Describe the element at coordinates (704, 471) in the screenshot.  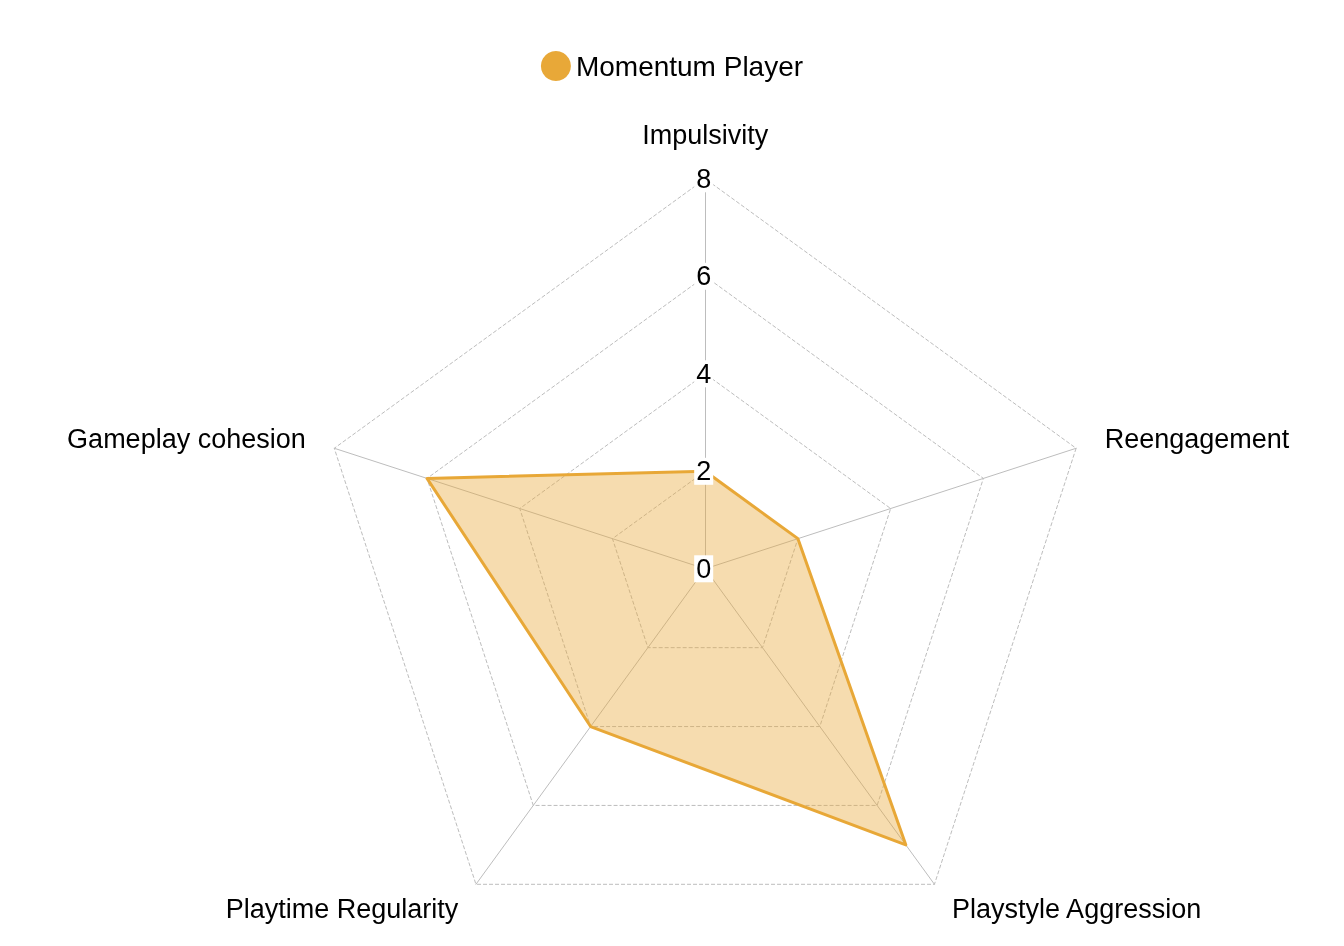
I see `y-tick-label: 2` at that location.